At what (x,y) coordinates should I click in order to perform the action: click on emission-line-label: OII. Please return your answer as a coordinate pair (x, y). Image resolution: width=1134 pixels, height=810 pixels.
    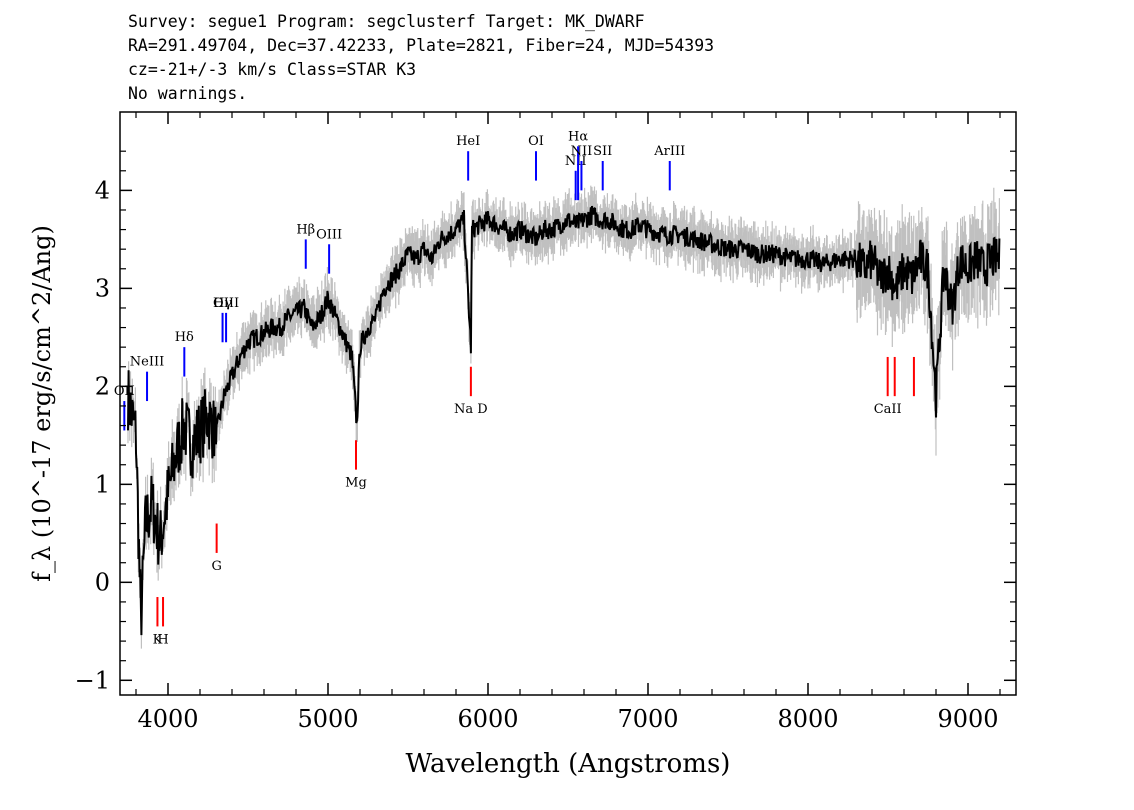
    Looking at the image, I should click on (124, 391).